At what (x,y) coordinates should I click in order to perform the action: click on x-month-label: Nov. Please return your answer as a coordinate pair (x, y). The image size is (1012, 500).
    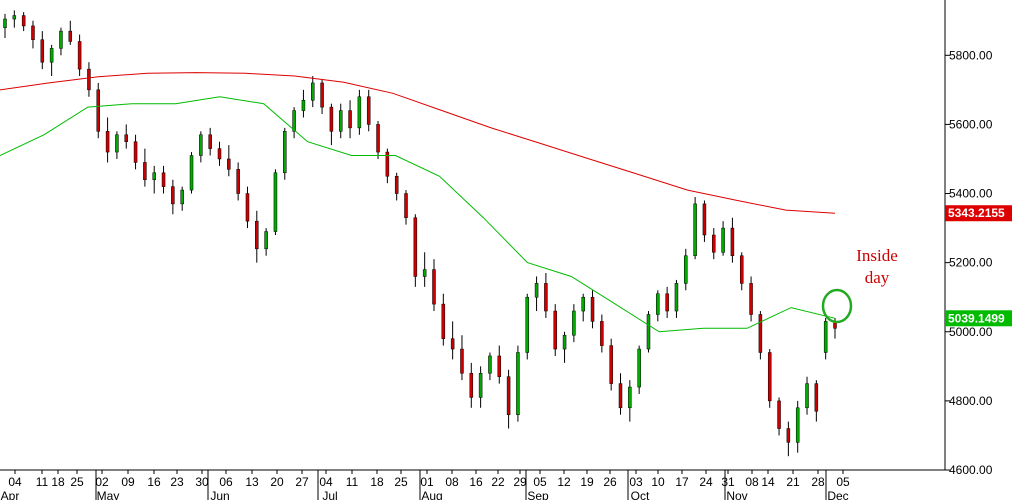
    Looking at the image, I should click on (736, 494).